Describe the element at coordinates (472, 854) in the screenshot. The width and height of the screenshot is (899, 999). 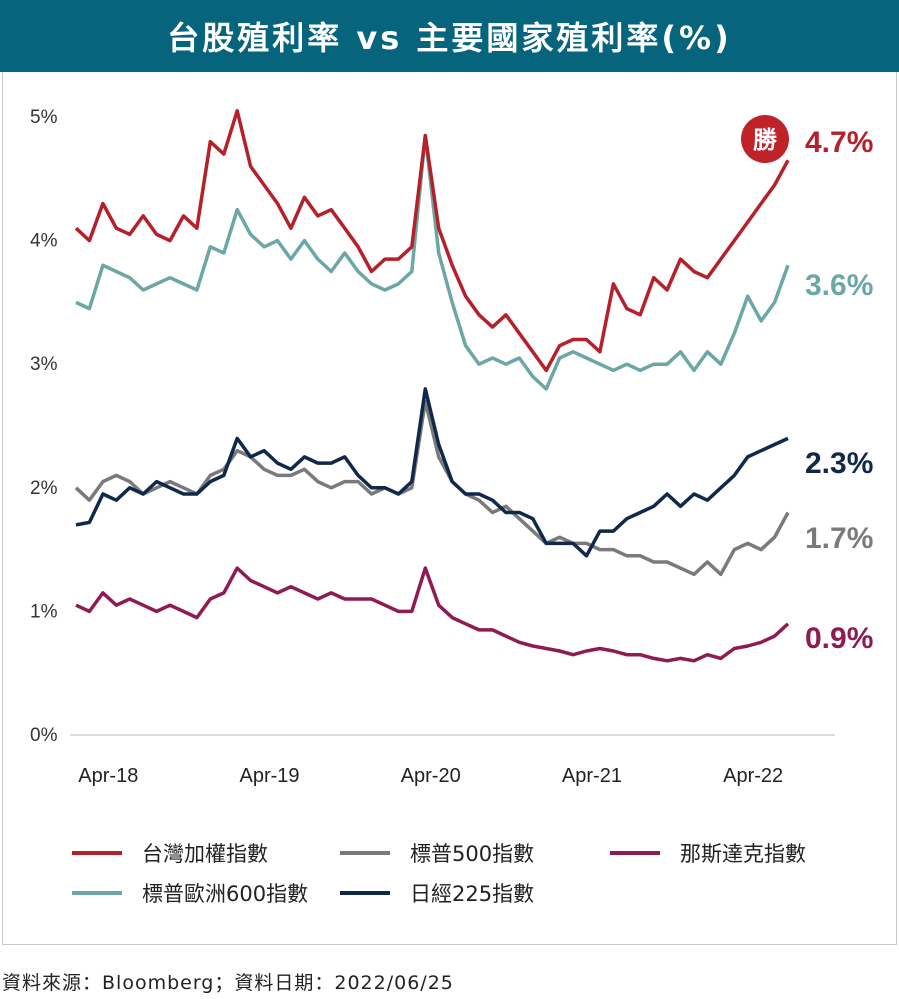
I see `legend-label: 標普500指數` at that location.